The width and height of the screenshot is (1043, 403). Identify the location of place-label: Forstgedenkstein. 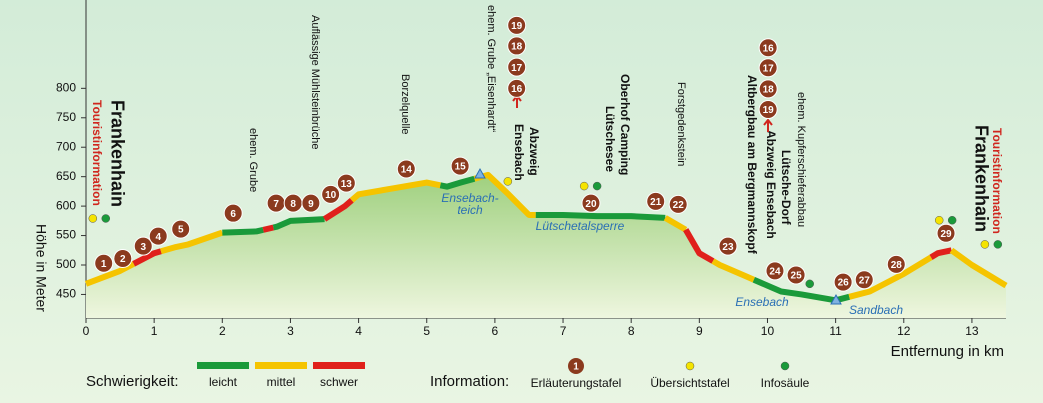
(681, 124).